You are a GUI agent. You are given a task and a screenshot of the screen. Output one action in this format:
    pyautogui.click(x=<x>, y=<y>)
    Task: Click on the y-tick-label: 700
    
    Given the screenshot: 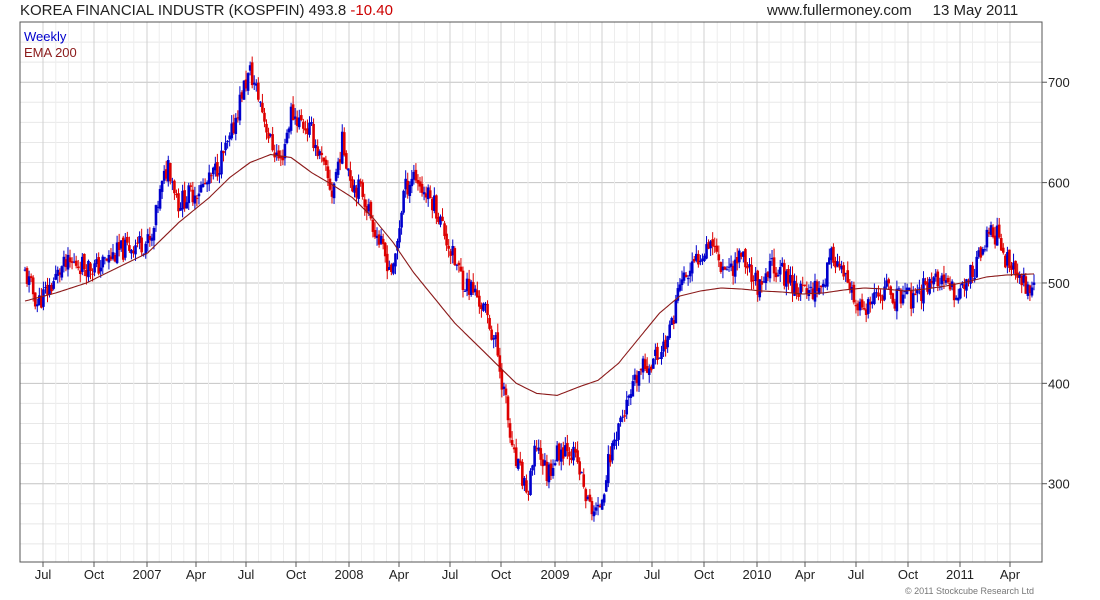 What is the action you would take?
    pyautogui.click(x=1059, y=82)
    